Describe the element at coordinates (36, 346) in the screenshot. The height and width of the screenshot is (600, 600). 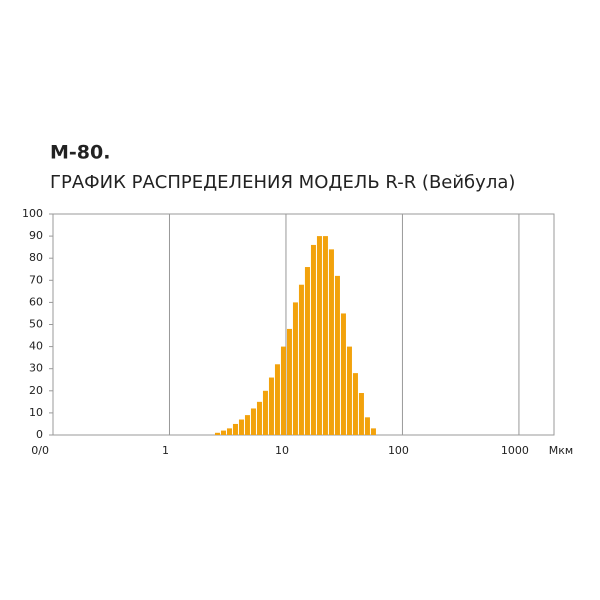
I see `y-tick-label: 40` at that location.